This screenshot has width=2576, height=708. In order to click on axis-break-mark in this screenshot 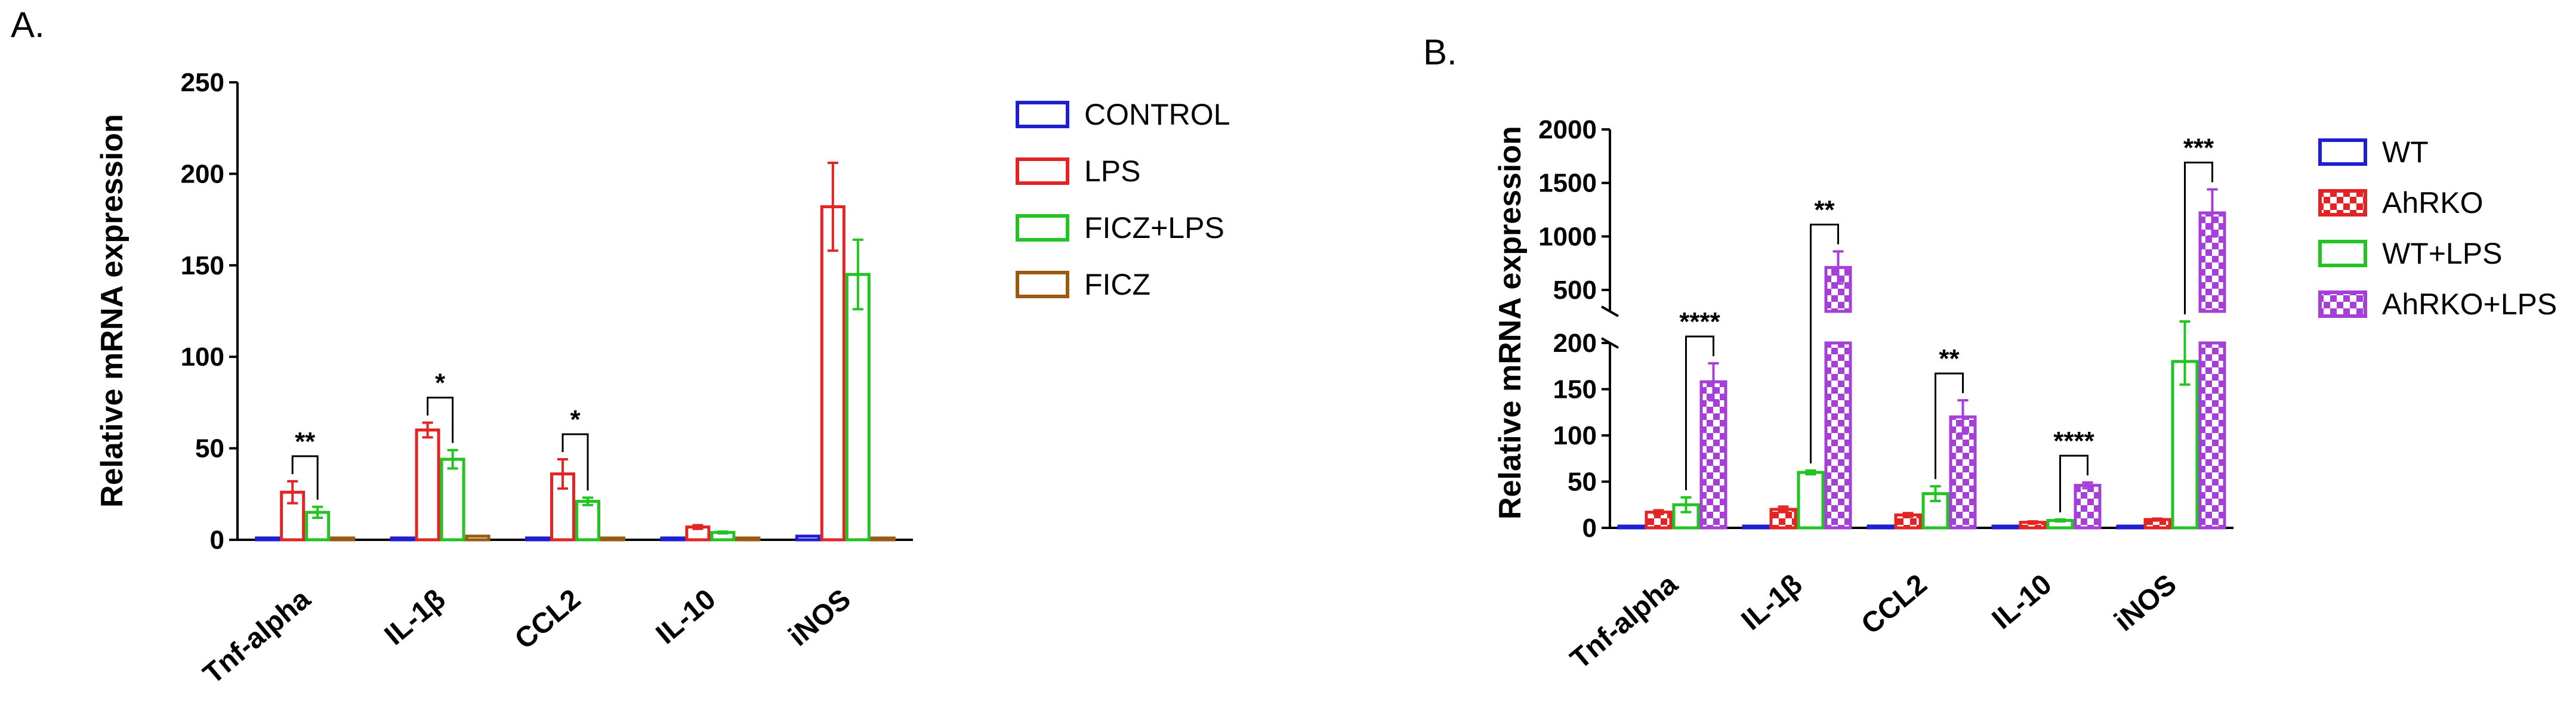, I will do `click(1610, 311)`.